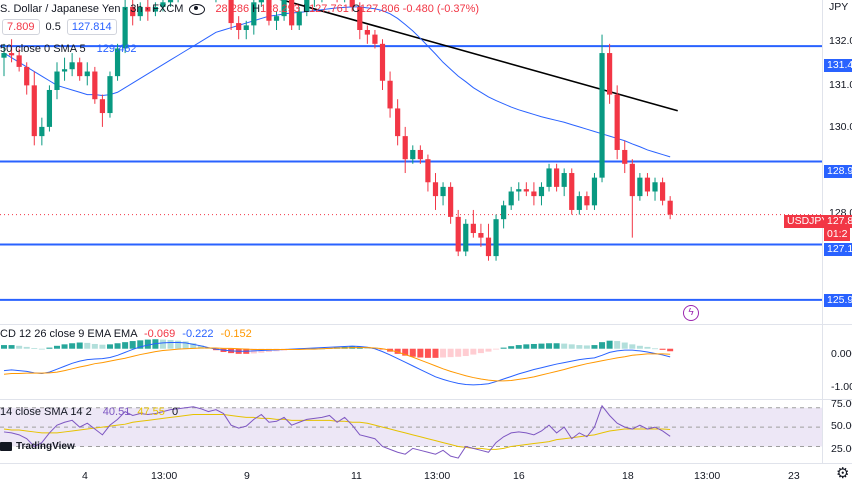 Image resolution: width=852 pixels, height=485 pixels. Describe the element at coordinates (840, 127) in the screenshot. I see `price-tick: 130.00` at that location.